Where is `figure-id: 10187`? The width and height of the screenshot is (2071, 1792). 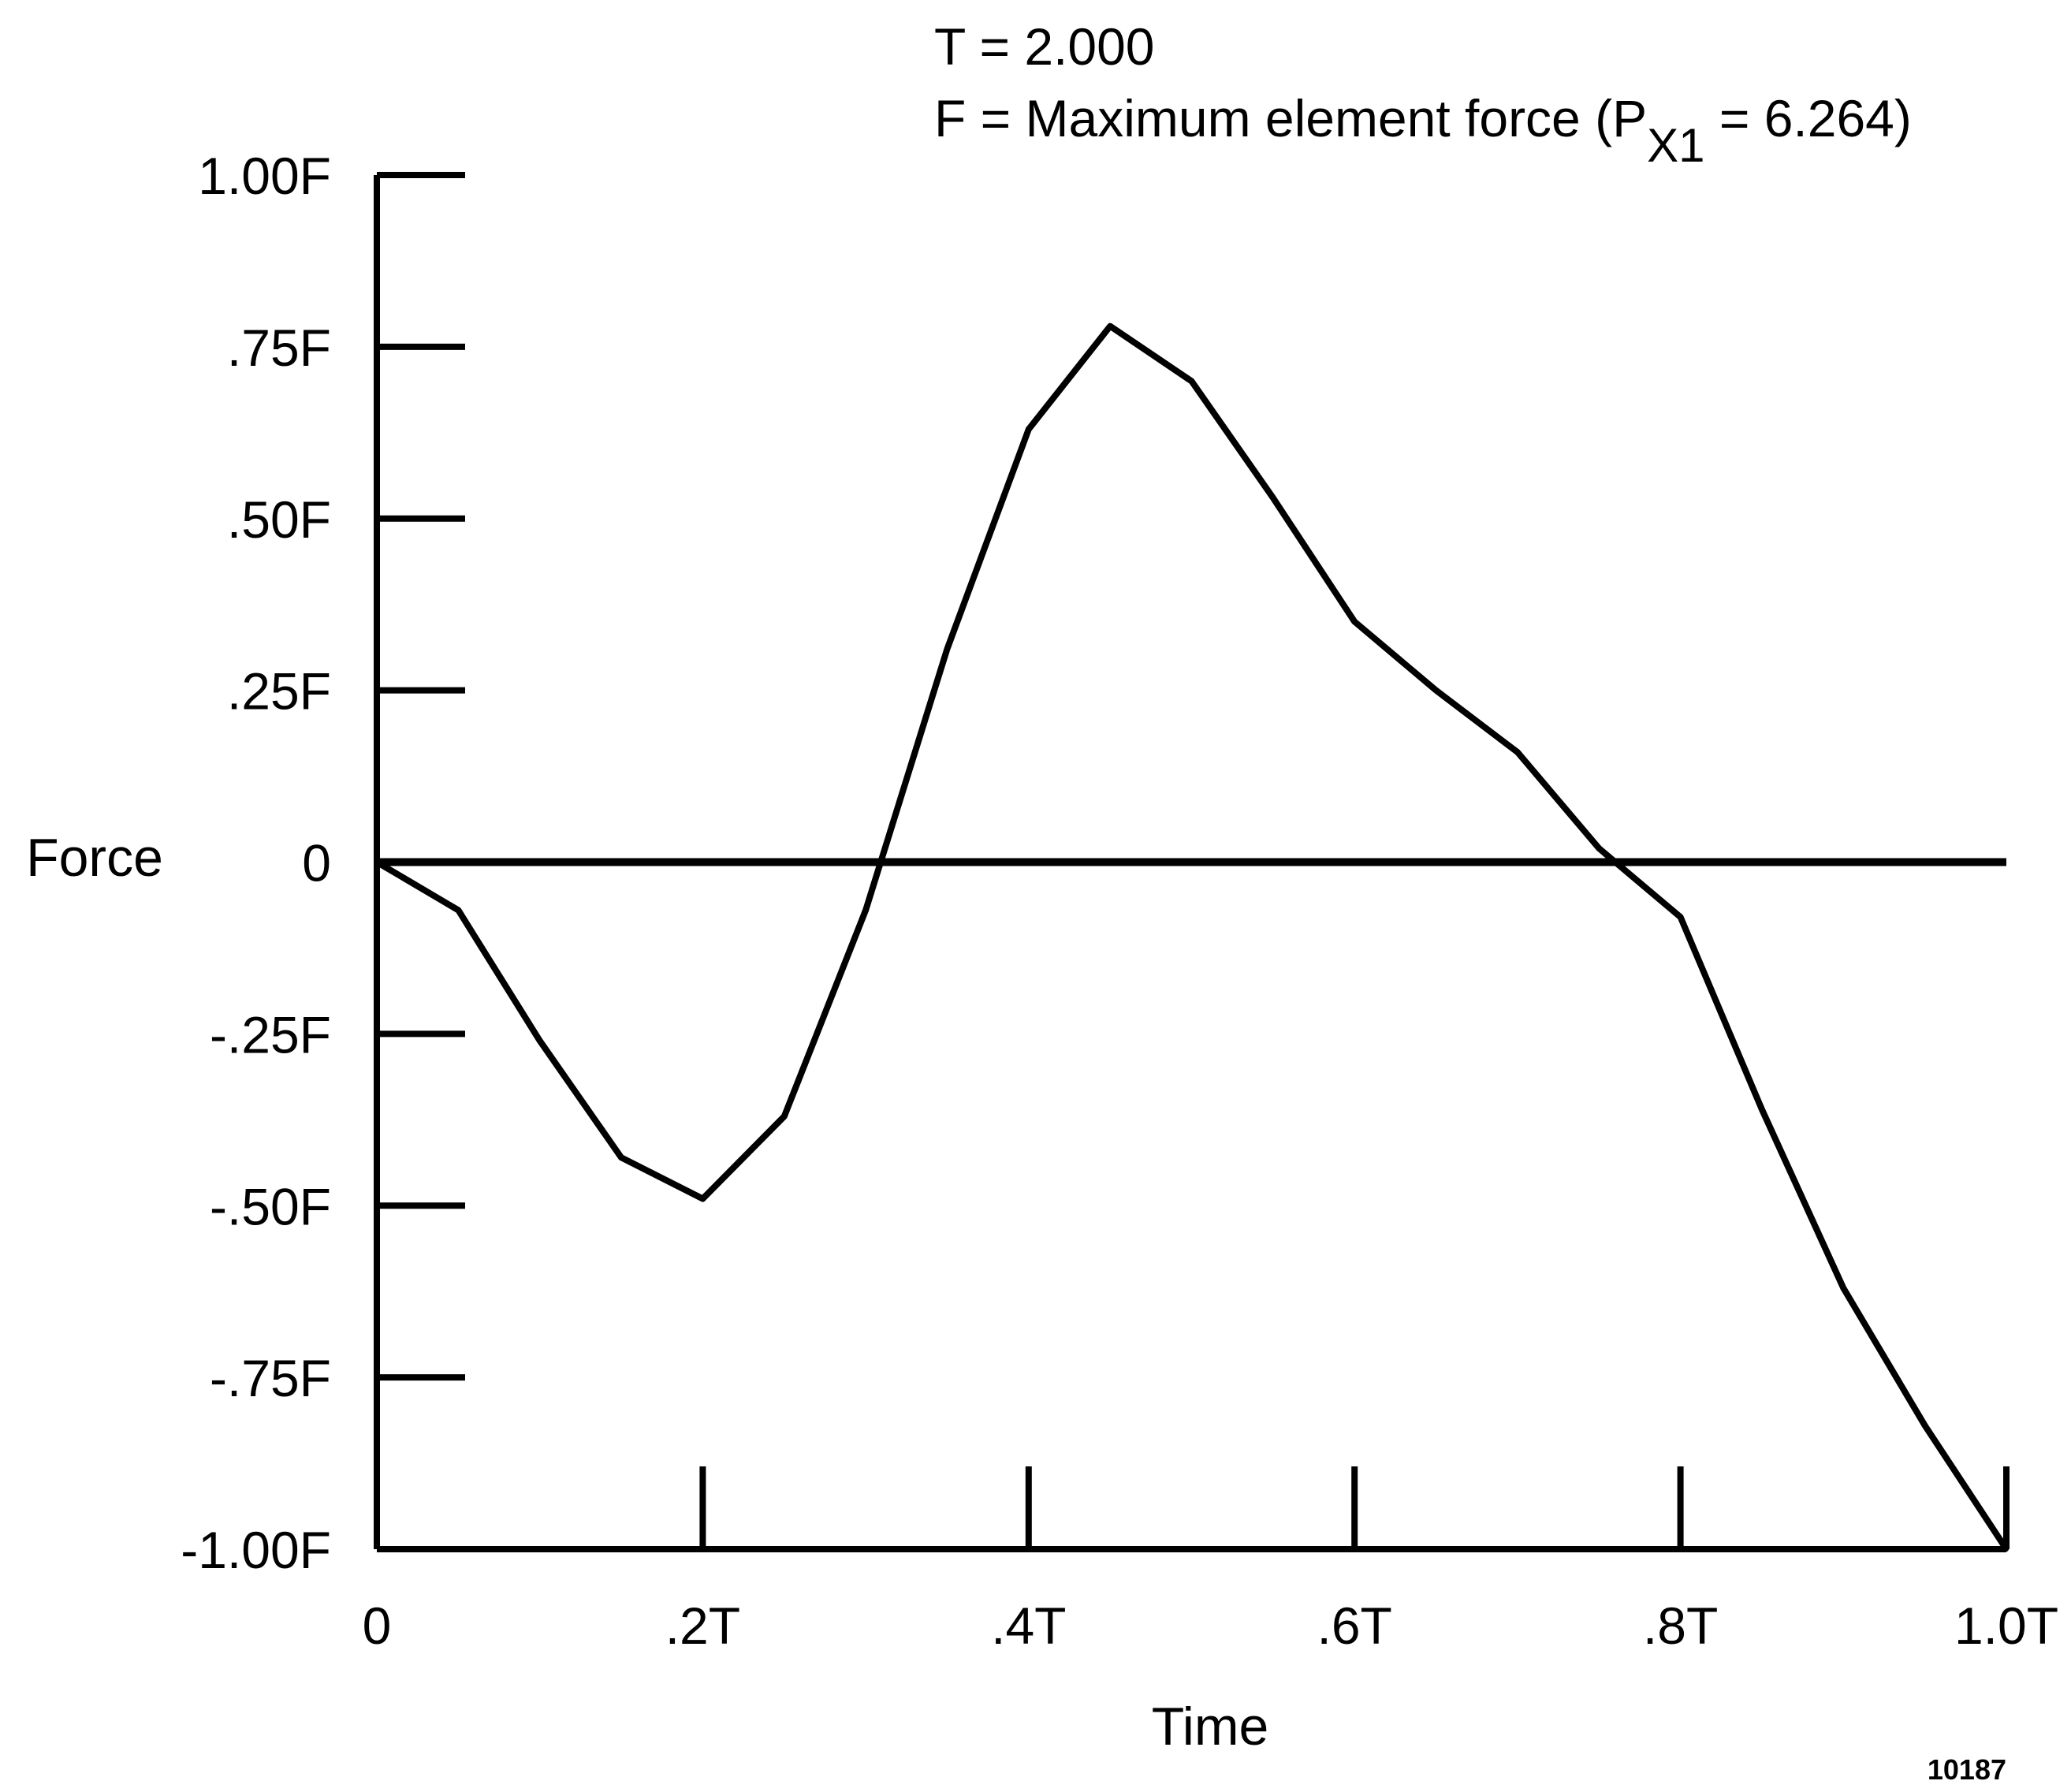
figure-id: 10187 is located at coordinates (1967, 1770).